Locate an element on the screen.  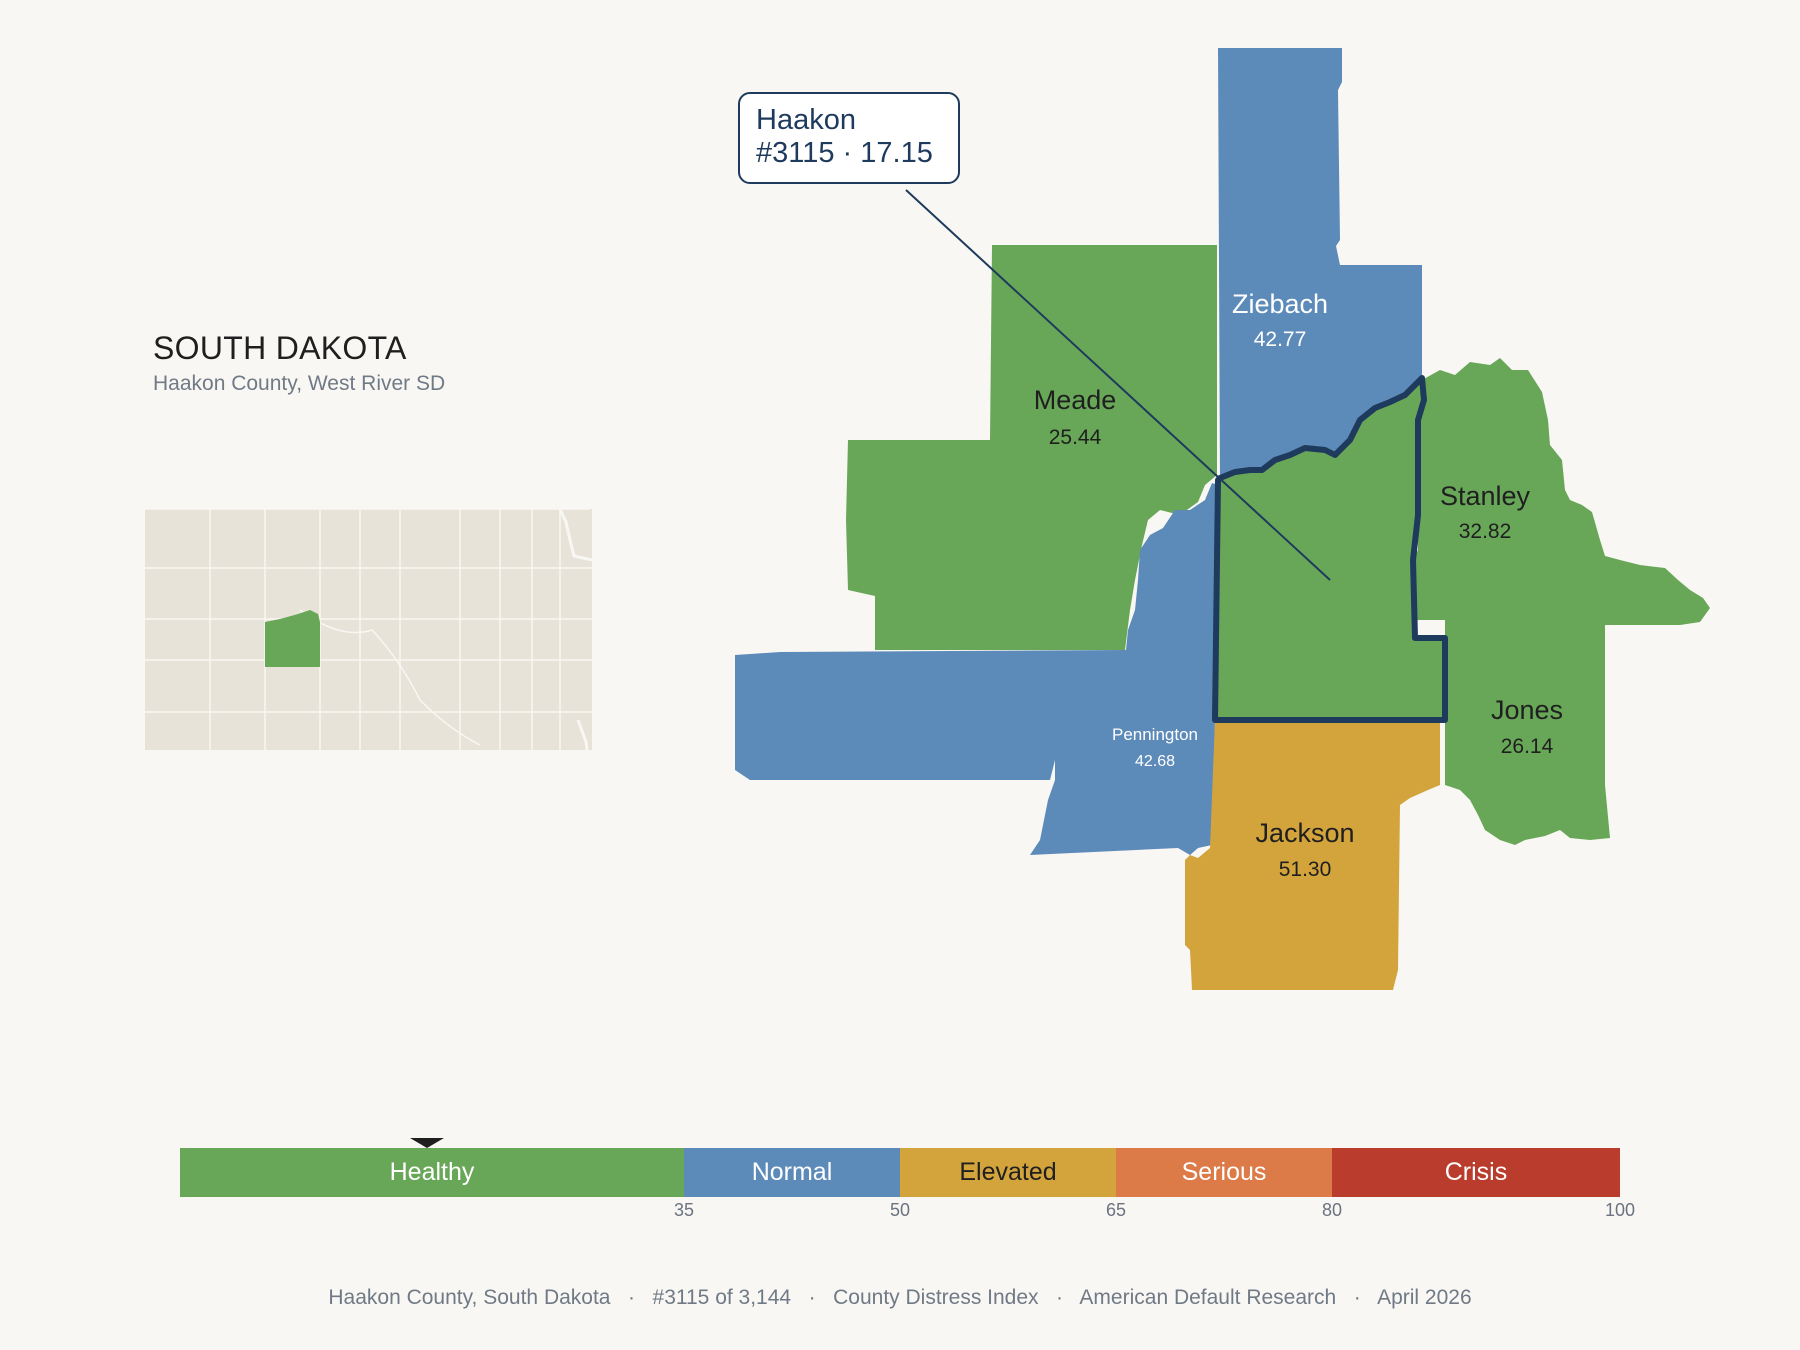
state-inset-map is located at coordinates (372, 650).